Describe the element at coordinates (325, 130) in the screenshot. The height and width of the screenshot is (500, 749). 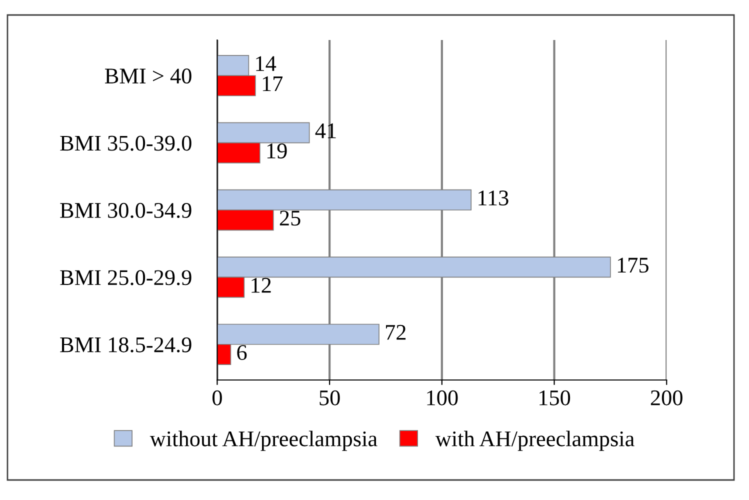
I see `data-label: 41` at that location.